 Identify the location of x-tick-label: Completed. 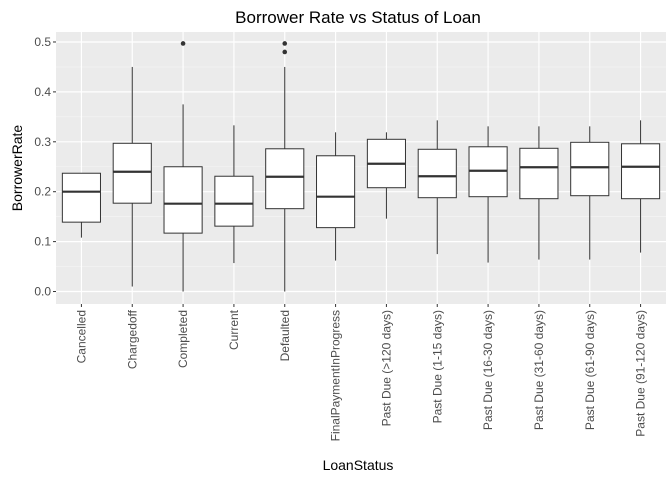
(183, 339).